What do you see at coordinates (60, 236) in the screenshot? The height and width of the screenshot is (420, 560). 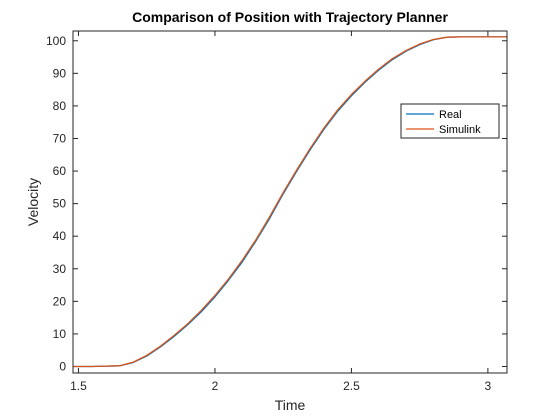 I see `y-tick-label: 40` at bounding box center [60, 236].